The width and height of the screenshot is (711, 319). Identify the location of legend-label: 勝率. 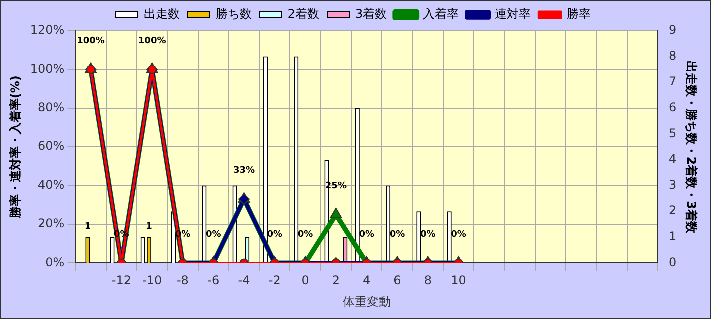
(579, 14).